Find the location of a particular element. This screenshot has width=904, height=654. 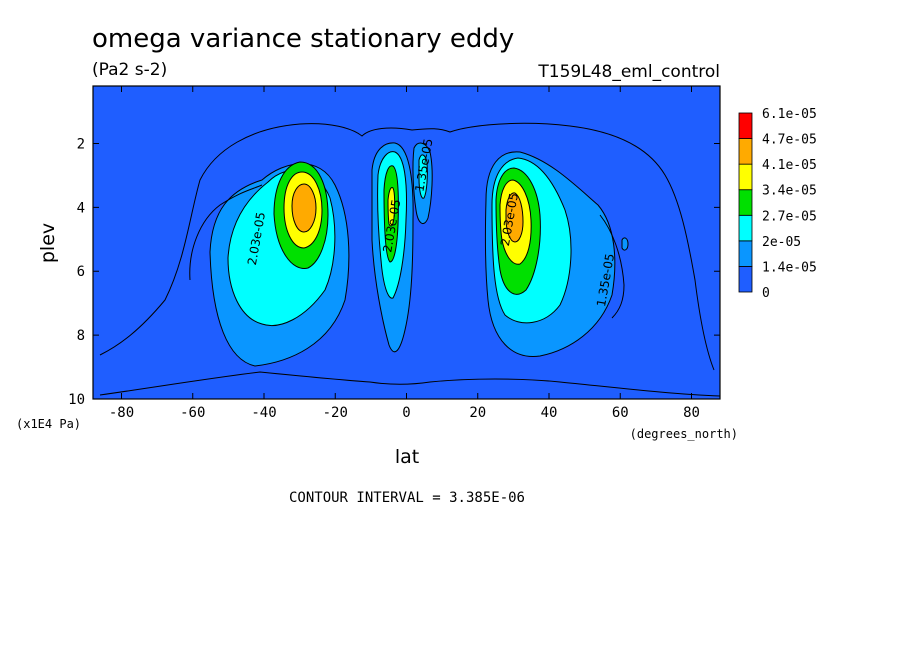

x-tick-label: -60 is located at coordinates (192, 413).